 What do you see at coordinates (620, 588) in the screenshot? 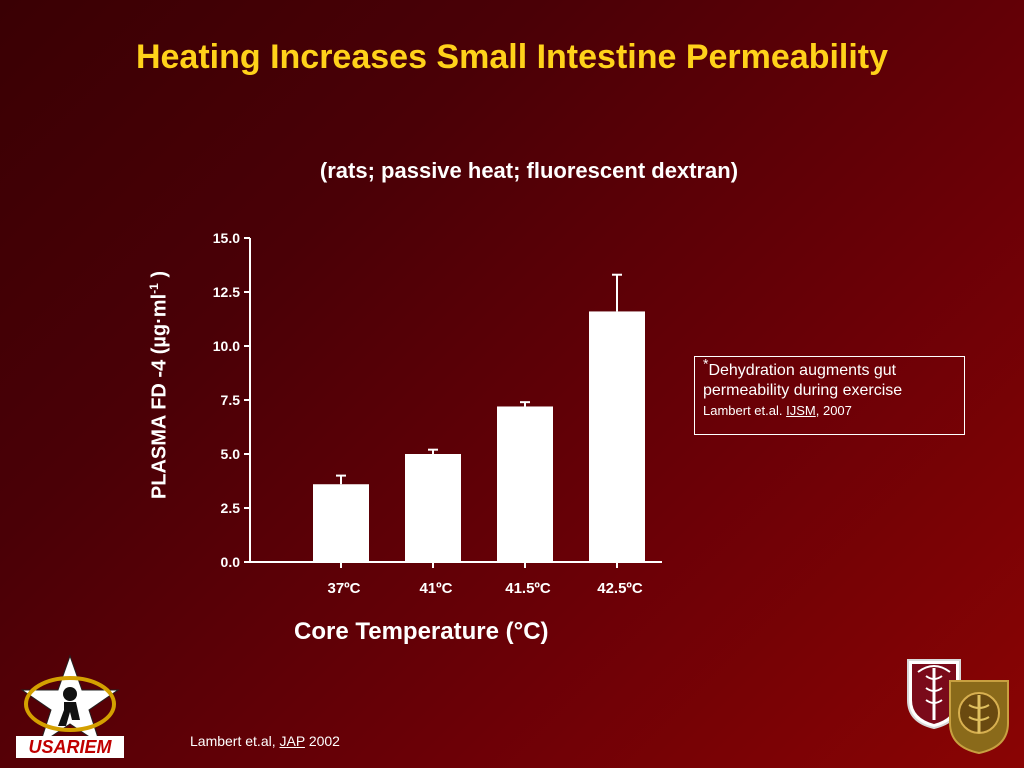
I see `x-tick-label: 42.5ºC` at bounding box center [620, 588].